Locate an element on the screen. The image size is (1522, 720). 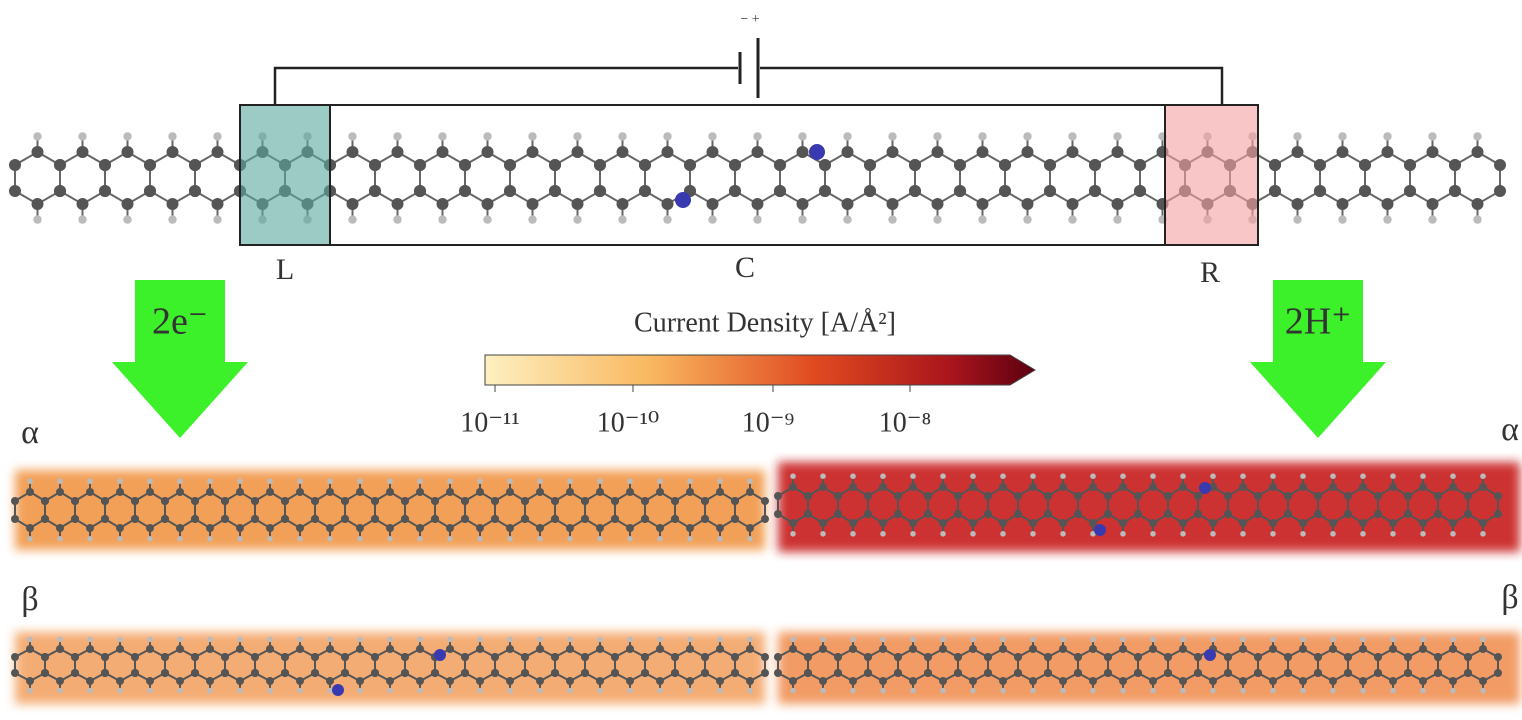
dopant-atom is located at coordinates (440, 655).